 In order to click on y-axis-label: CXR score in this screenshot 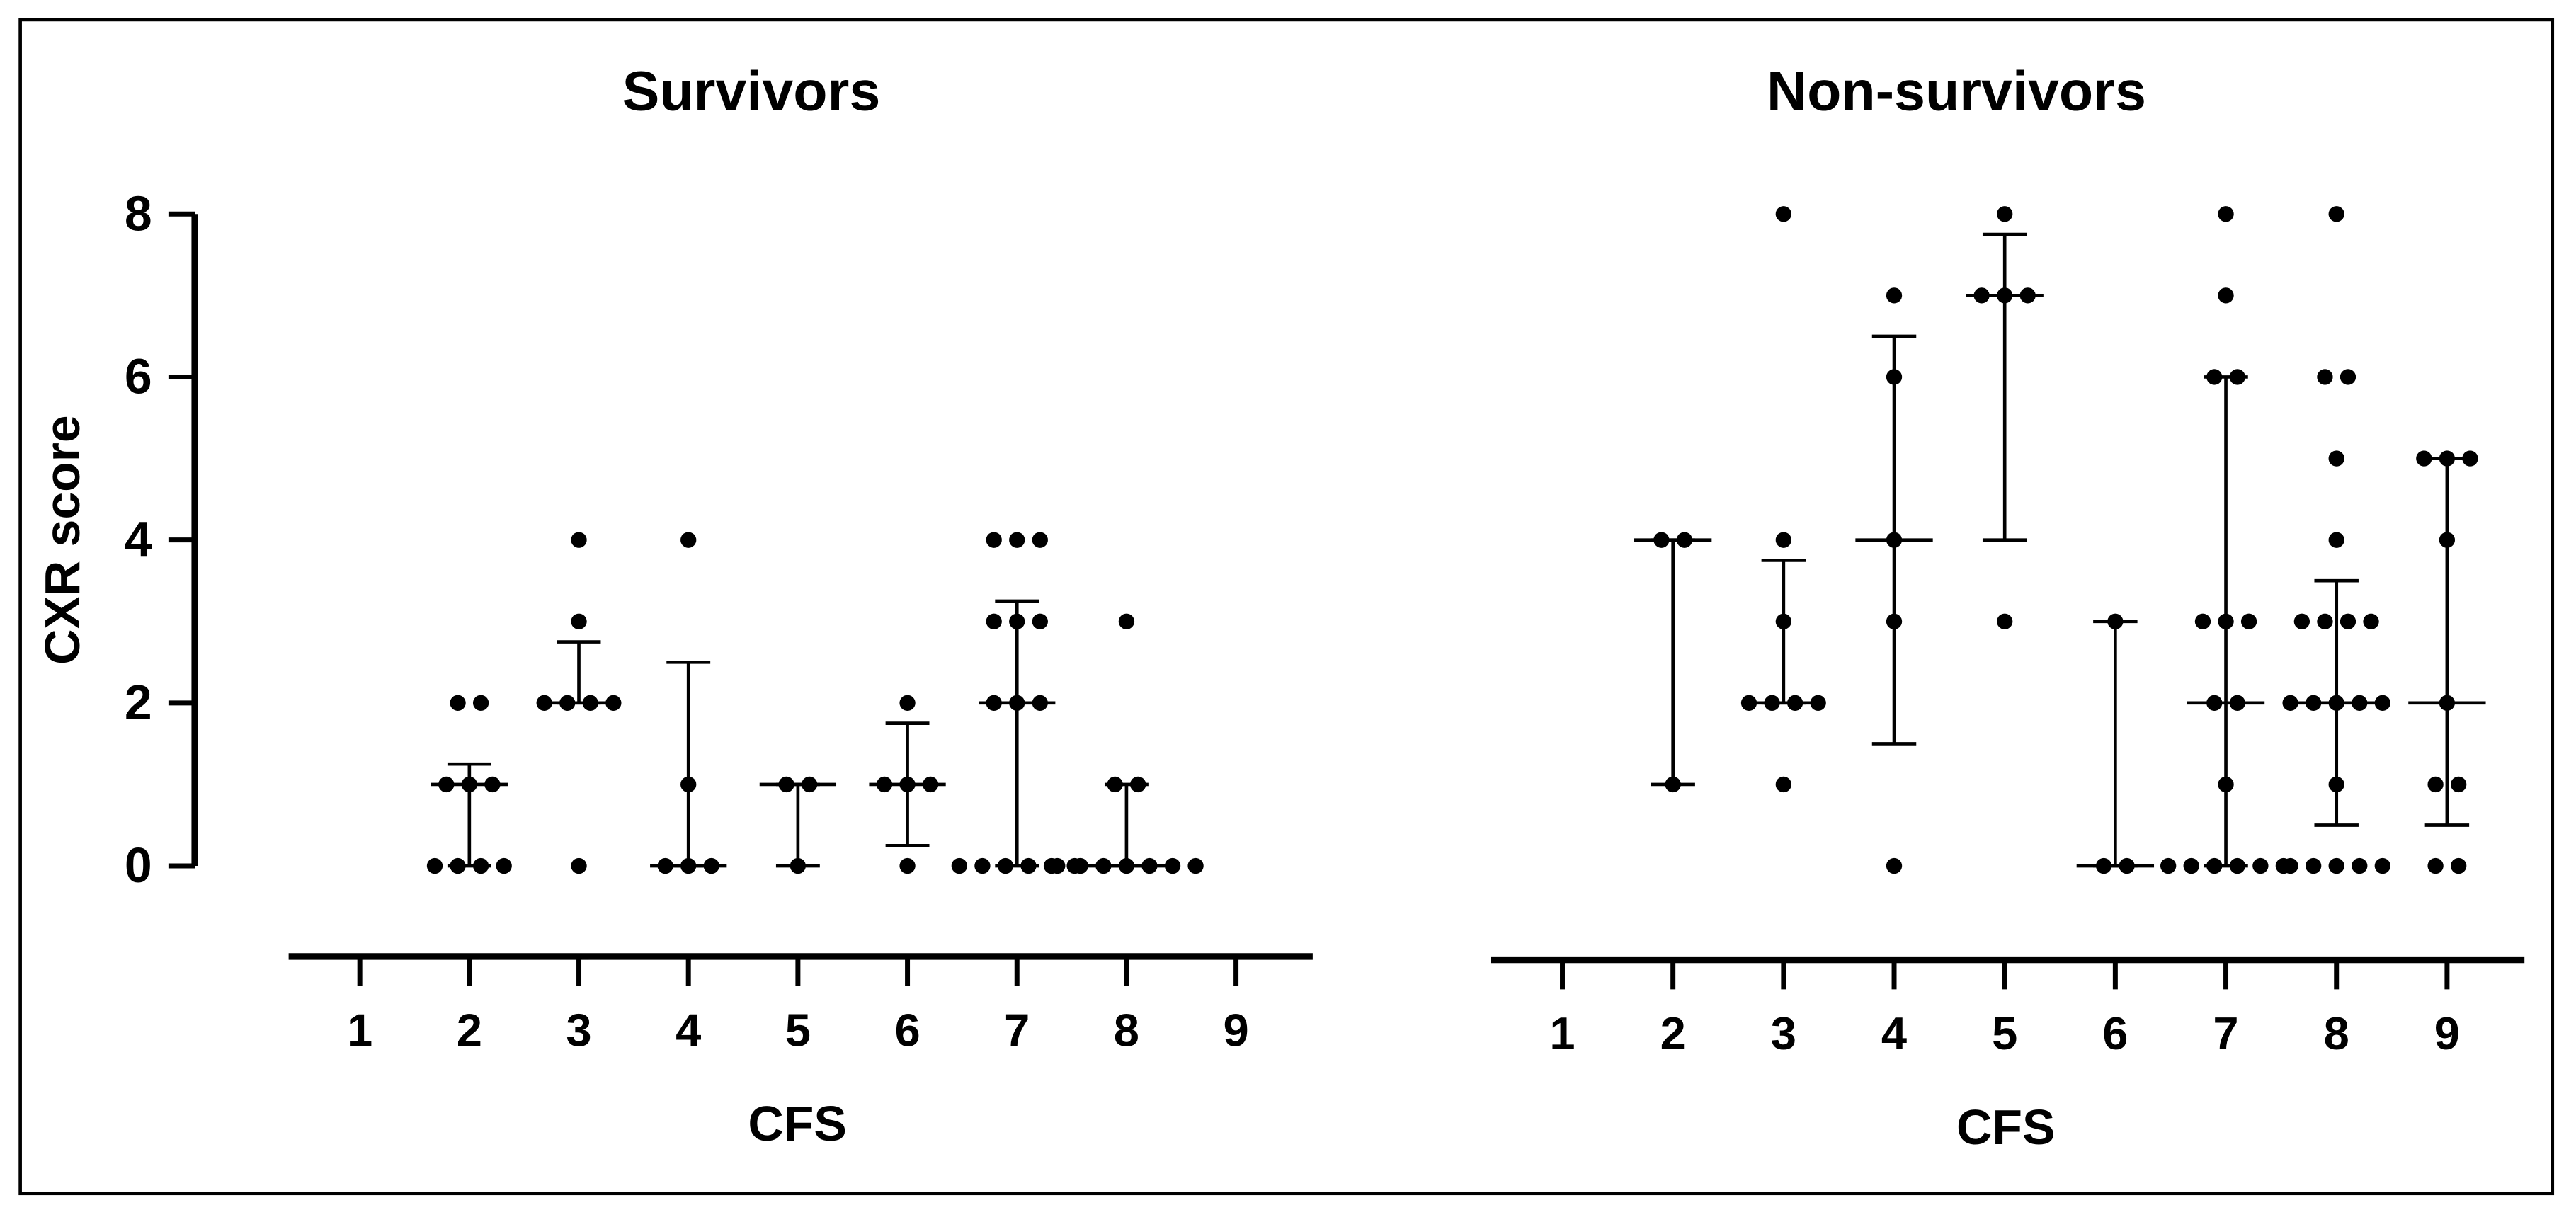, I will do `click(62, 540)`.